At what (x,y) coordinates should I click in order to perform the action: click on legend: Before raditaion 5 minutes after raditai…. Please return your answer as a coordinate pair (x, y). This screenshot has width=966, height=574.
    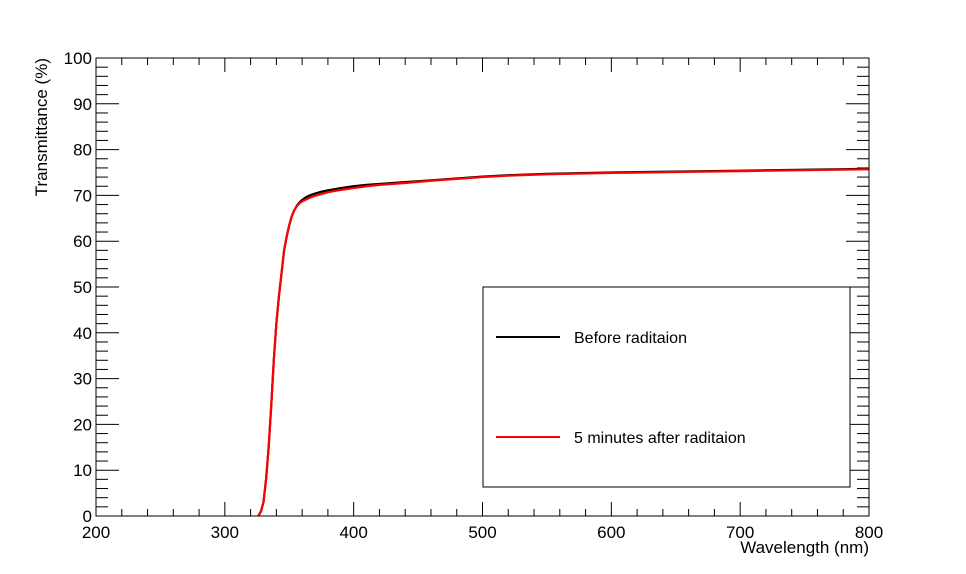
    Looking at the image, I should click on (666, 387).